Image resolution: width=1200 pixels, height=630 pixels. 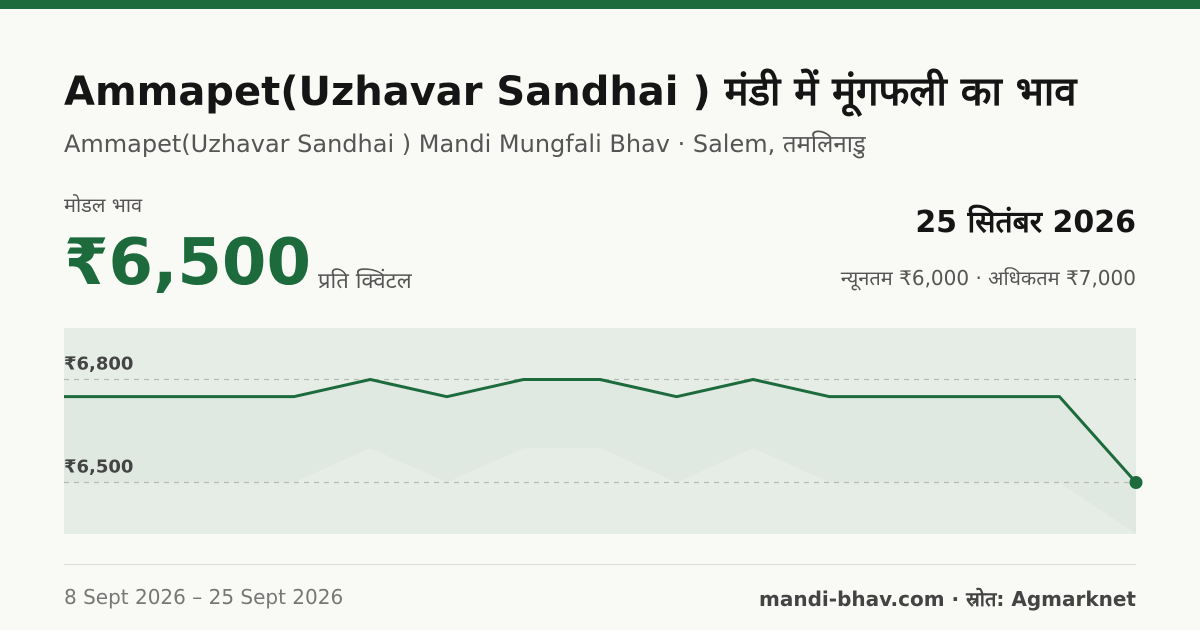 What do you see at coordinates (1136, 482) in the screenshot?
I see `latest-price-point` at bounding box center [1136, 482].